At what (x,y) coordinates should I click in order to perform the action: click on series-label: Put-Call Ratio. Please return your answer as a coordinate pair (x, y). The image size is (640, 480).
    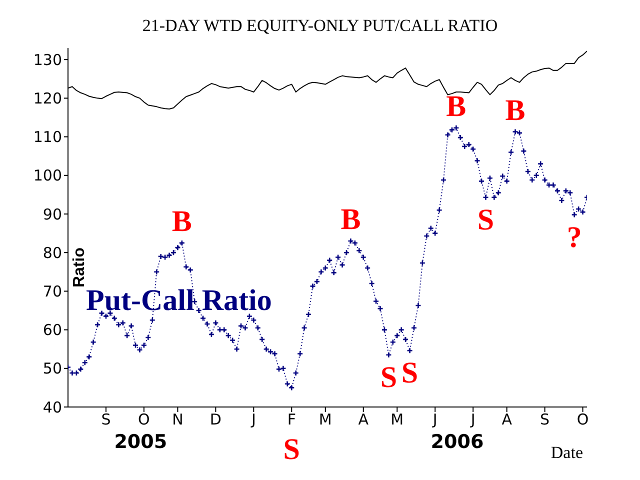
    Looking at the image, I should click on (179, 301).